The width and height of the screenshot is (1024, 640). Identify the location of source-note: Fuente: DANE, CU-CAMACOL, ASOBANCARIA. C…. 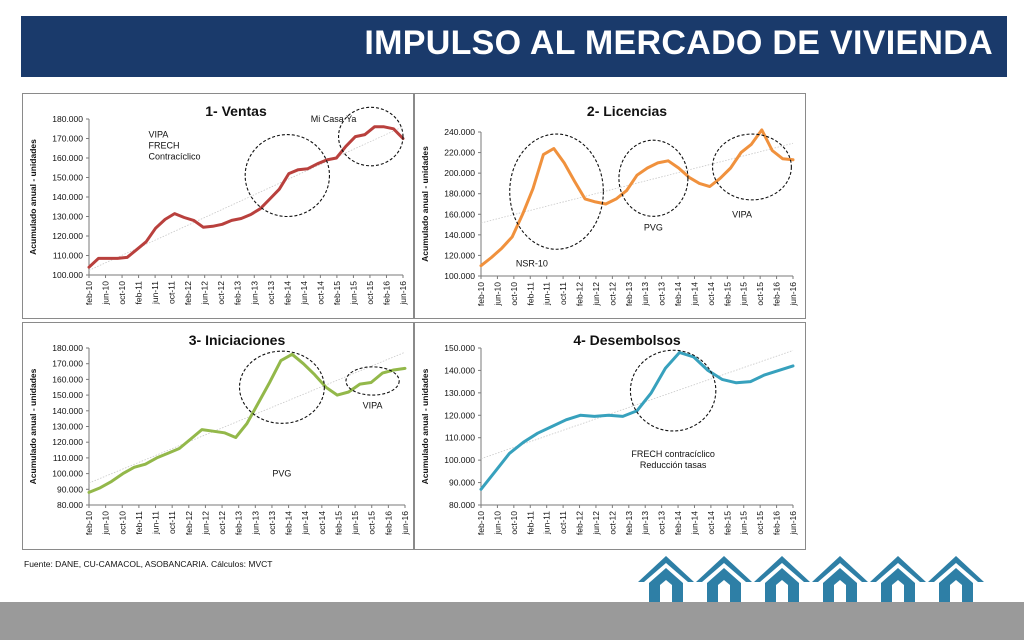
(148, 564).